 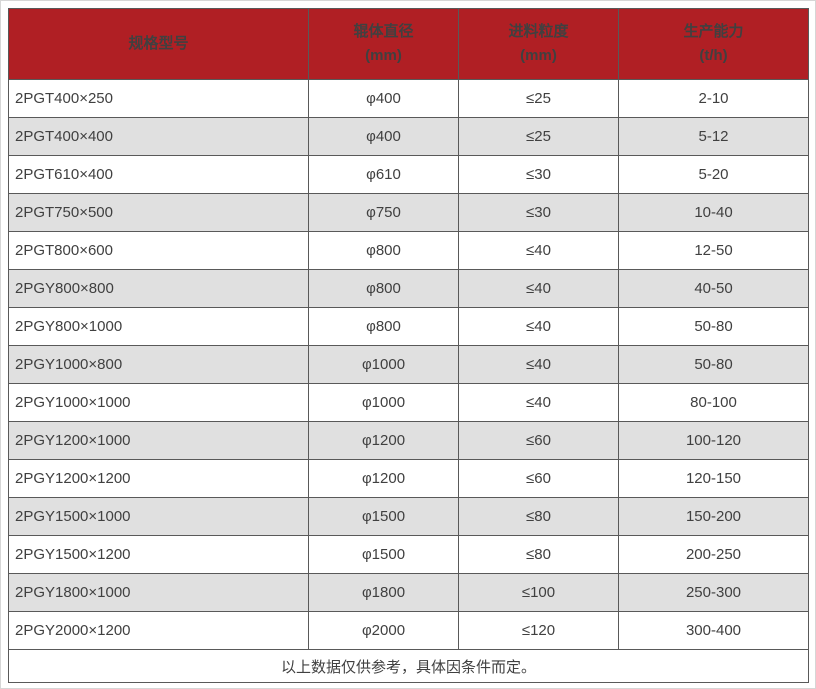 What do you see at coordinates (383, 630) in the screenshot?
I see `cell-roller-diameter: φ2000` at bounding box center [383, 630].